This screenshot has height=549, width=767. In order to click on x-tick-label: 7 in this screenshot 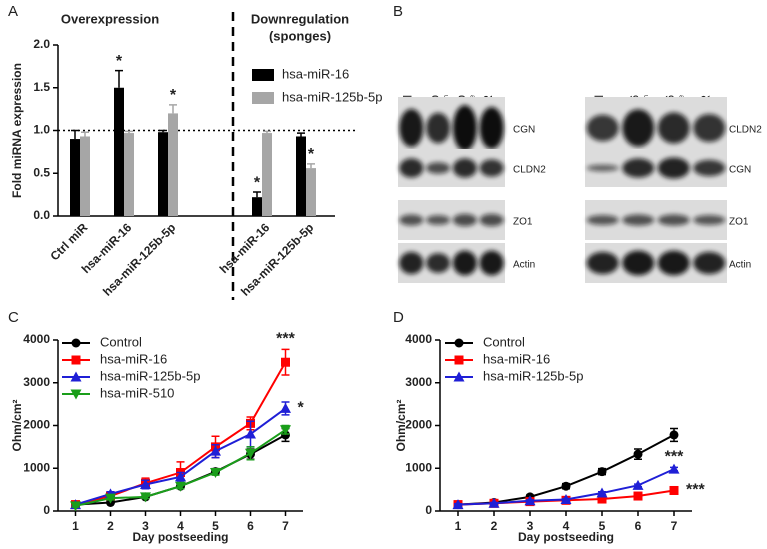, I will do `click(674, 526)`.